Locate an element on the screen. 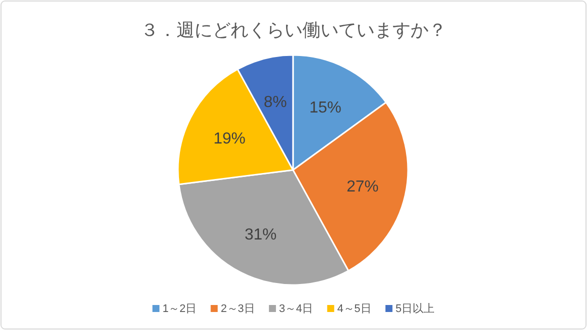  legend-label: 4～5日 is located at coordinates (354, 309).